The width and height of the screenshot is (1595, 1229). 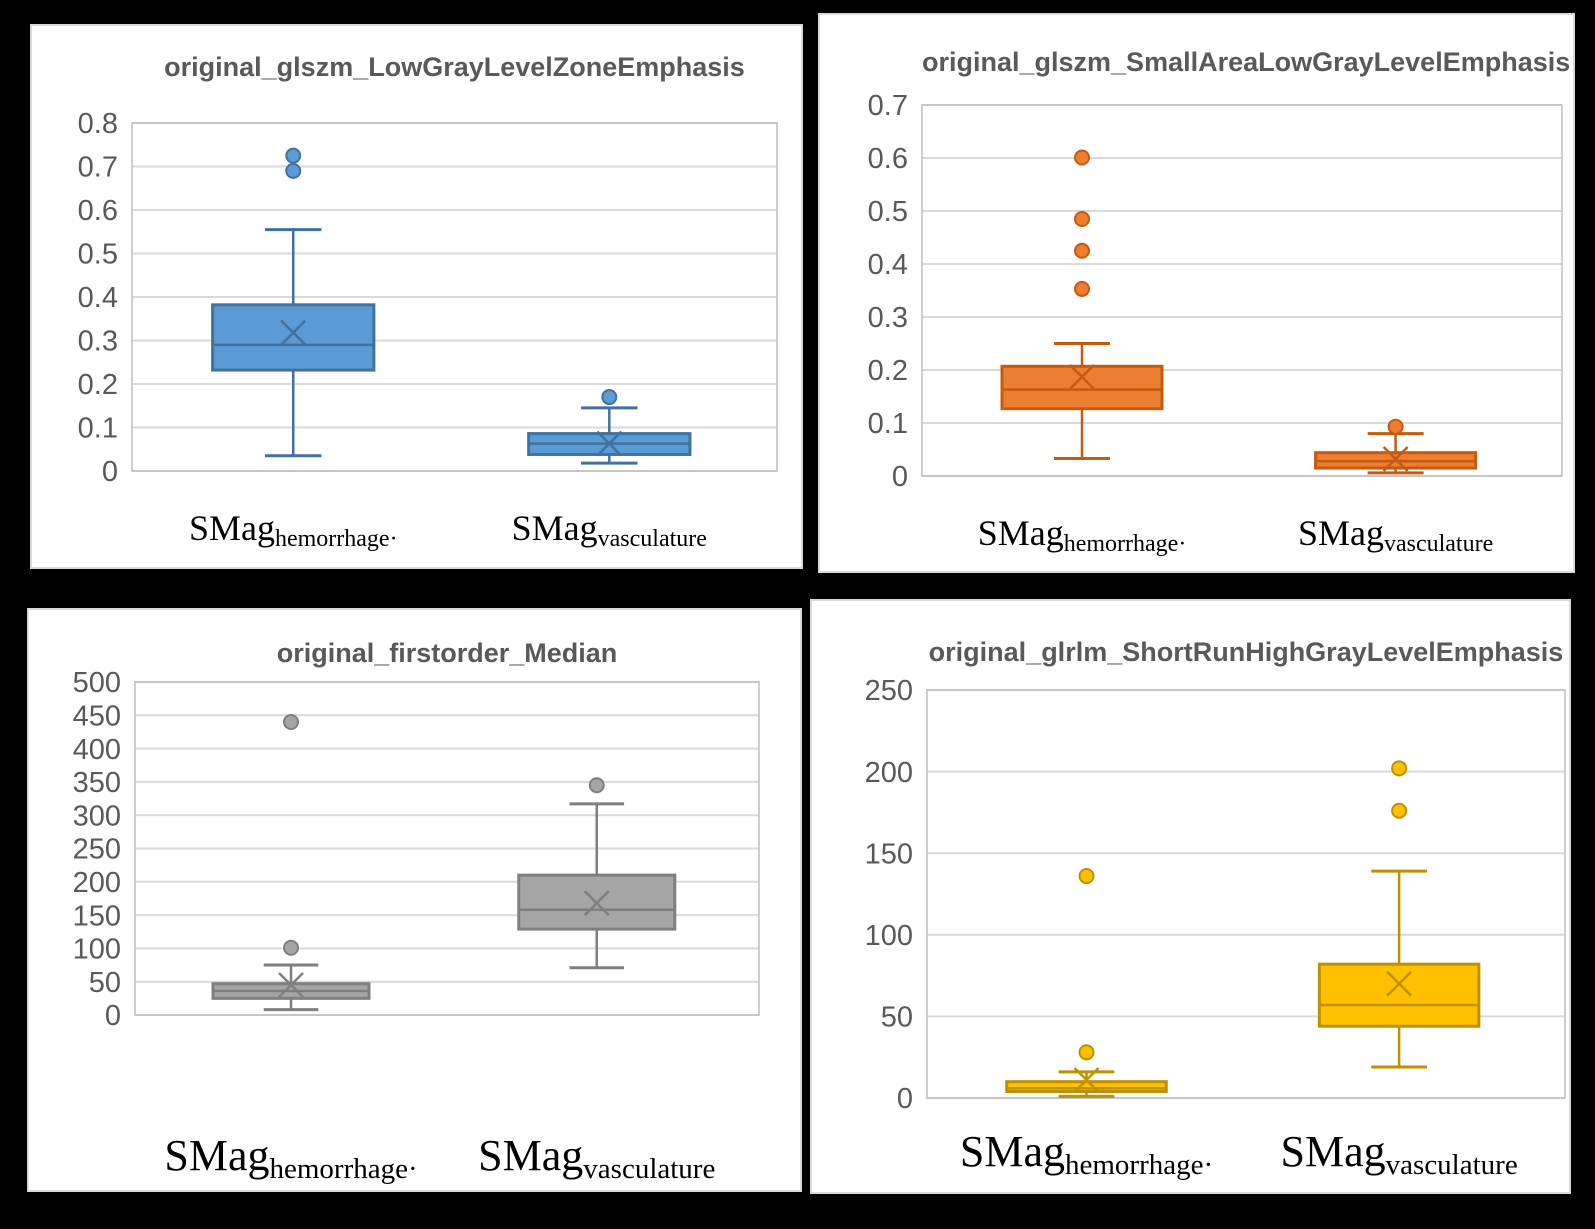 I want to click on y-tick-label: 400, so click(x=97, y=750).